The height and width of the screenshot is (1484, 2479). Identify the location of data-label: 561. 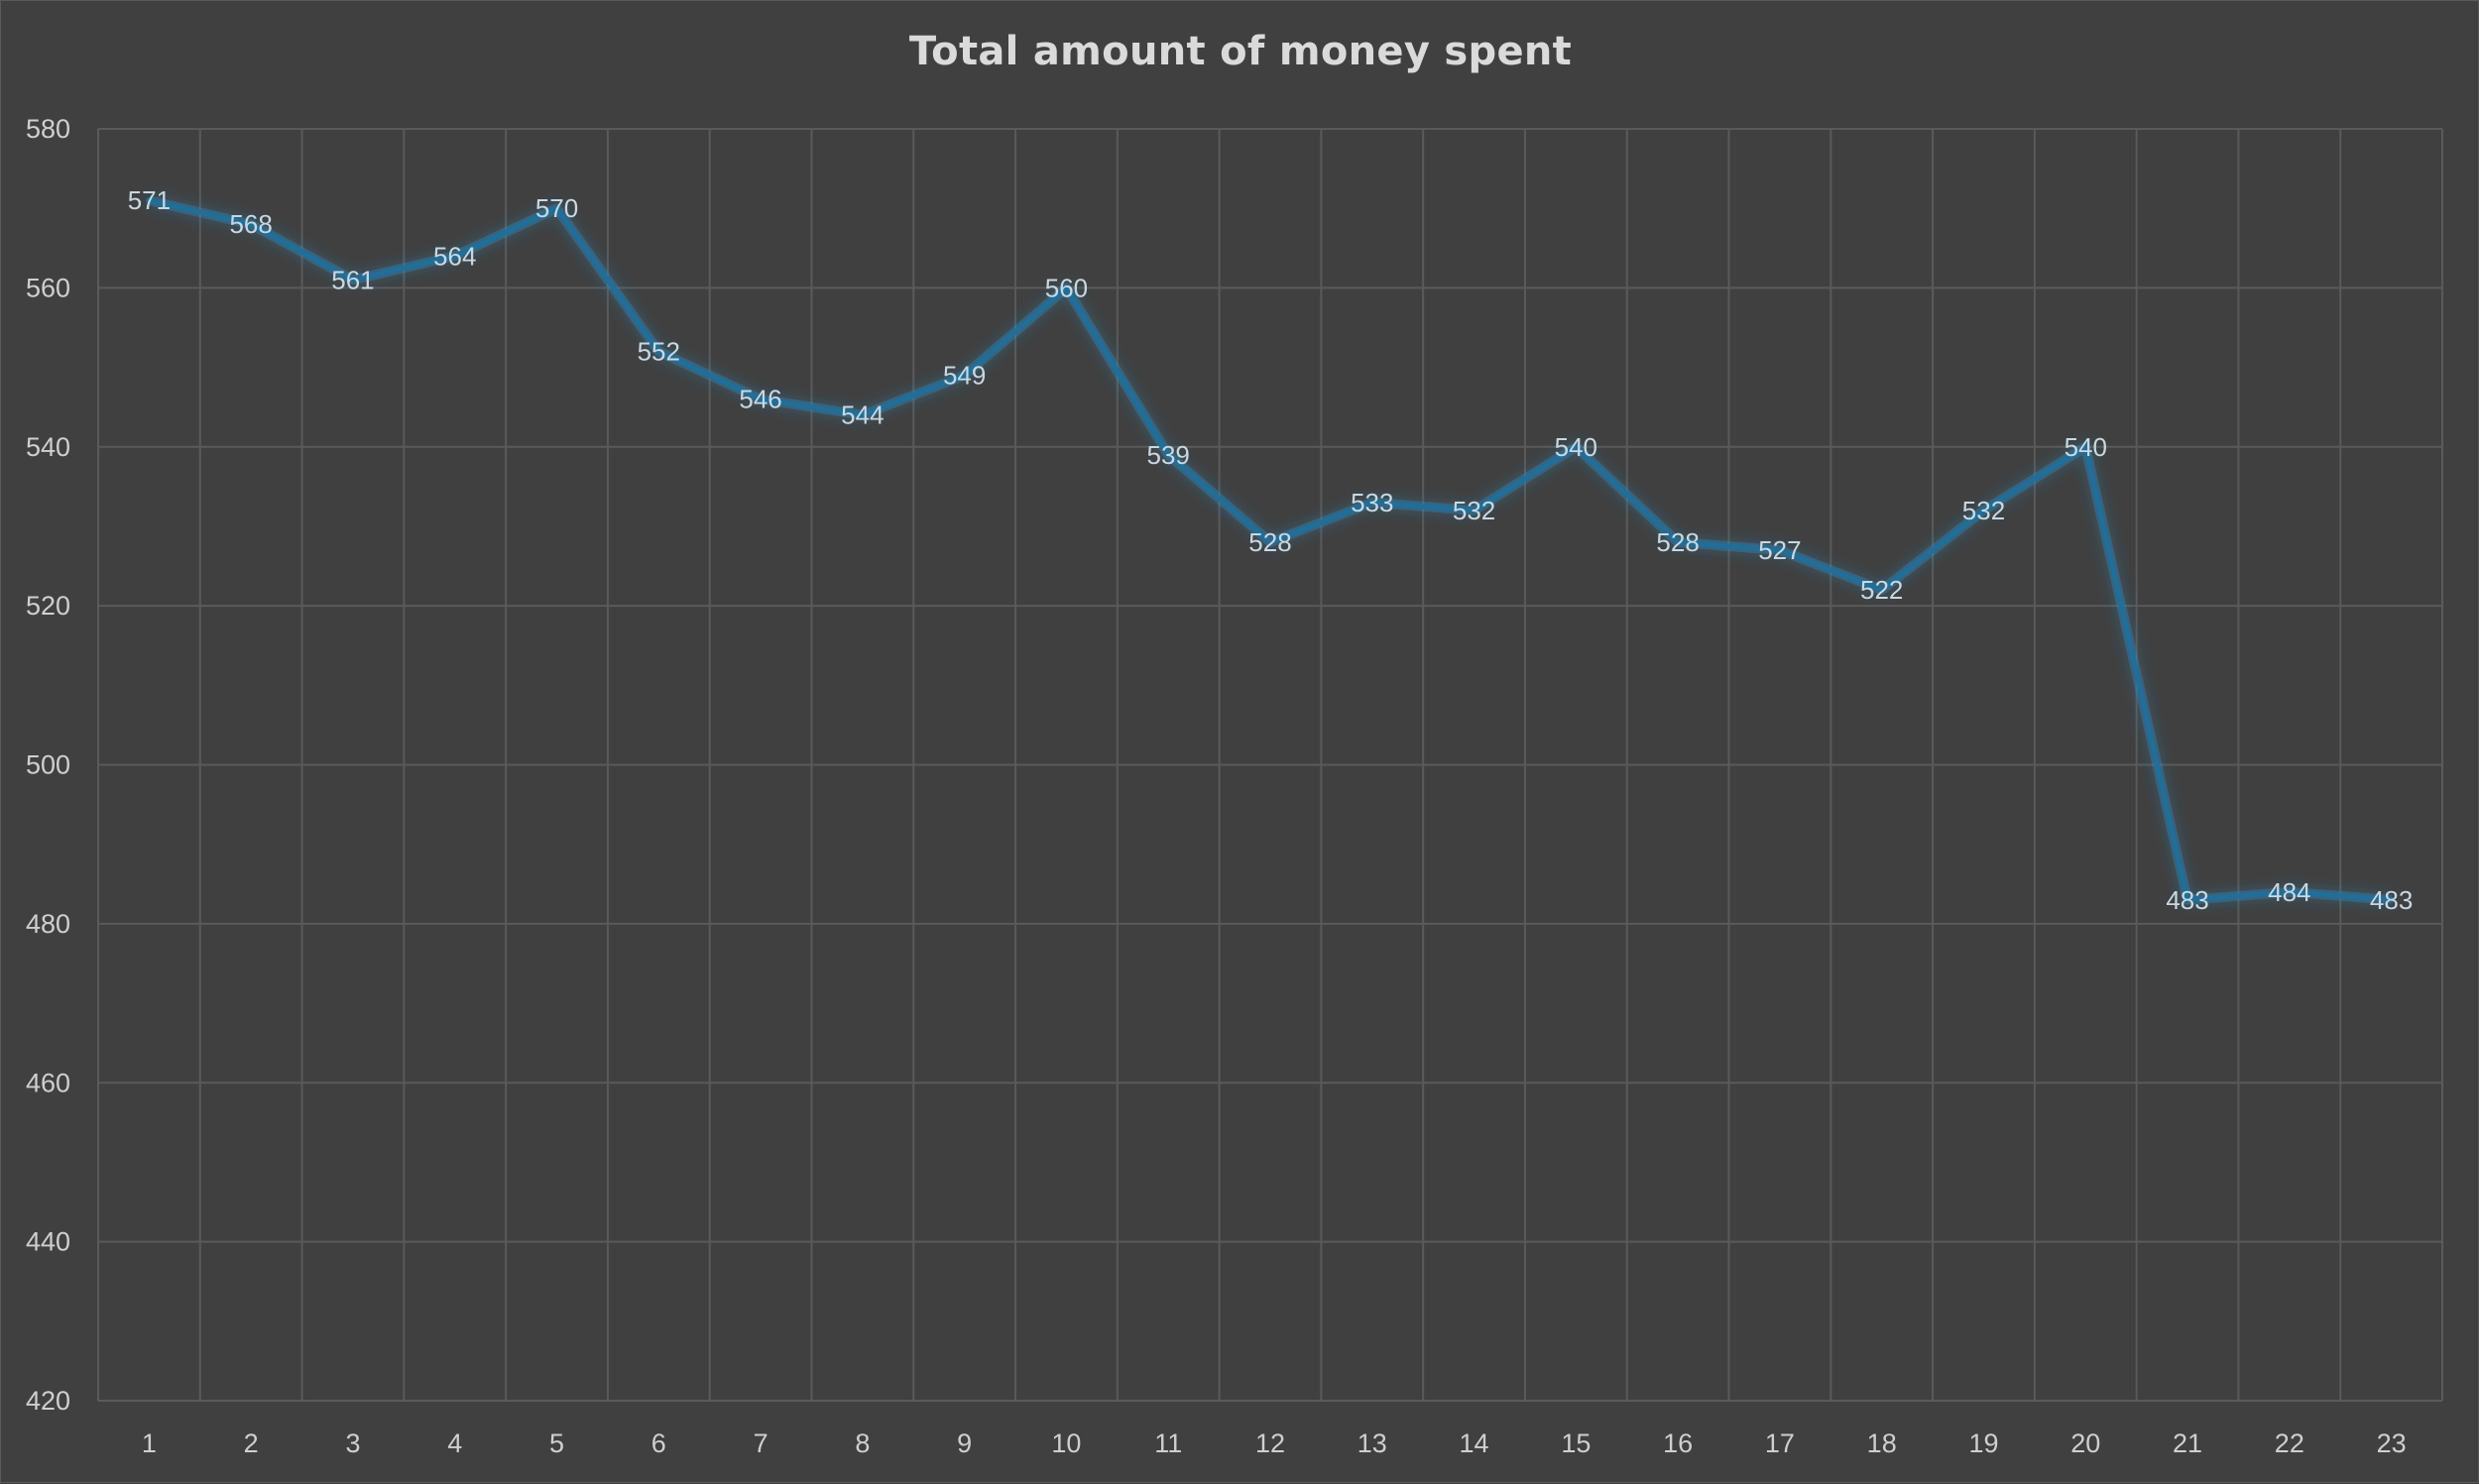
(353, 279).